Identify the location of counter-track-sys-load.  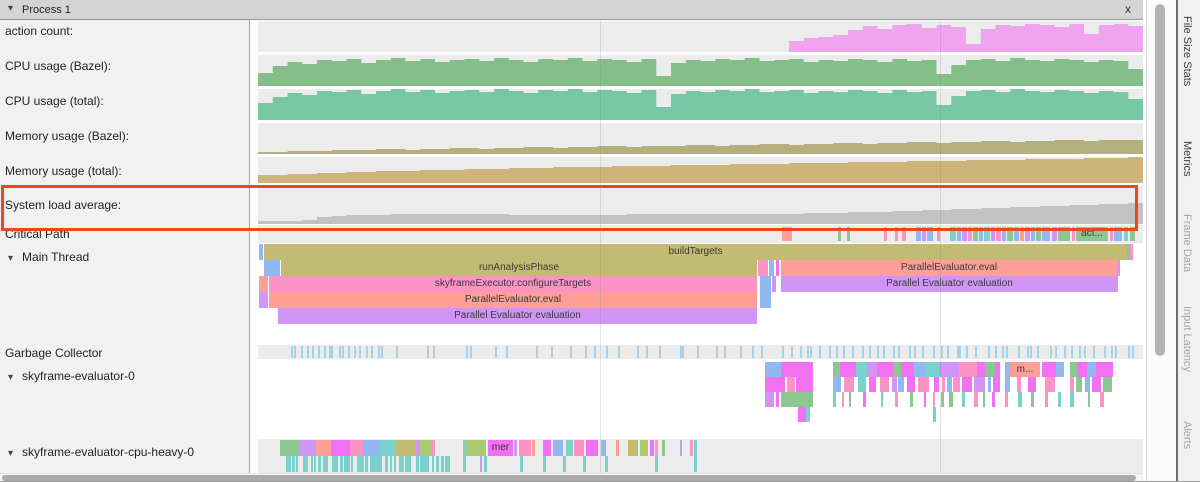
(700, 205).